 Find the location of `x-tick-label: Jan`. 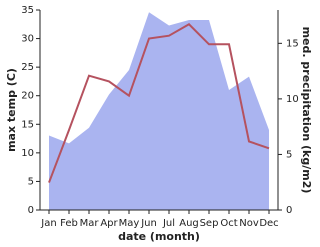

x-tick-label: Jan is located at coordinates (48, 223).